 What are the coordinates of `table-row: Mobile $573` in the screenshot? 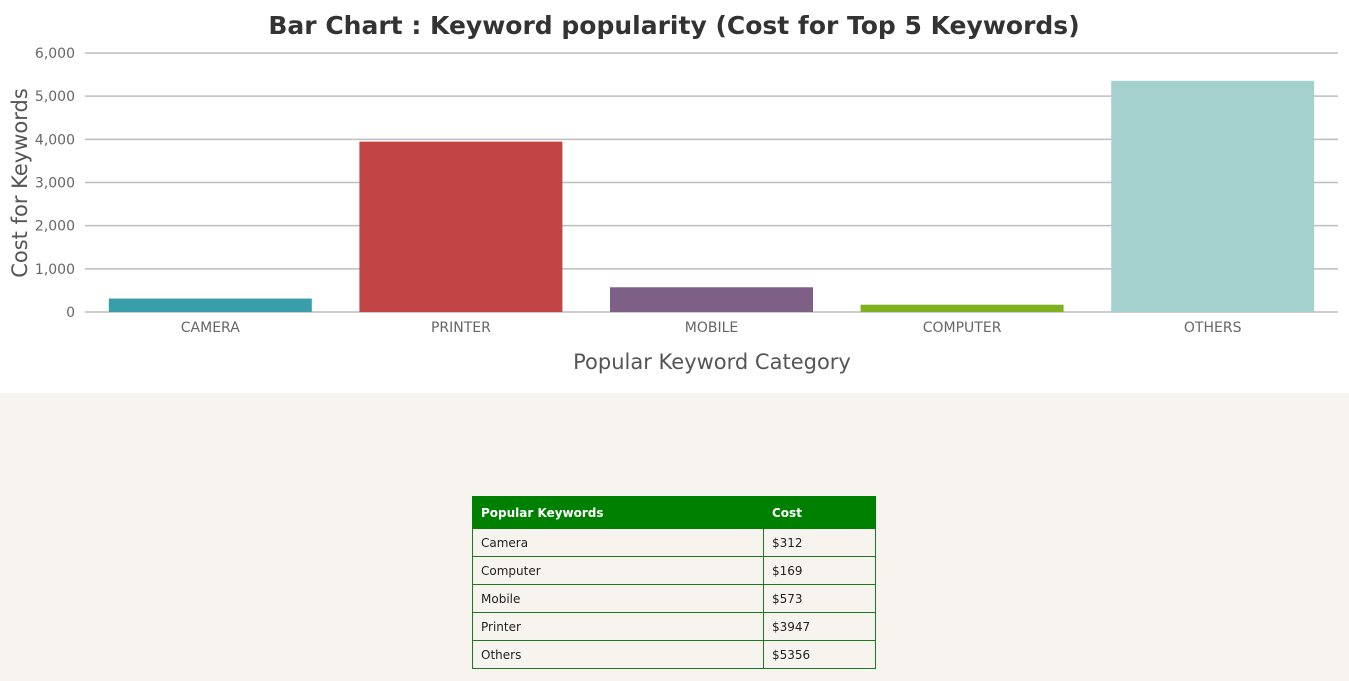 It's located at (674, 598).